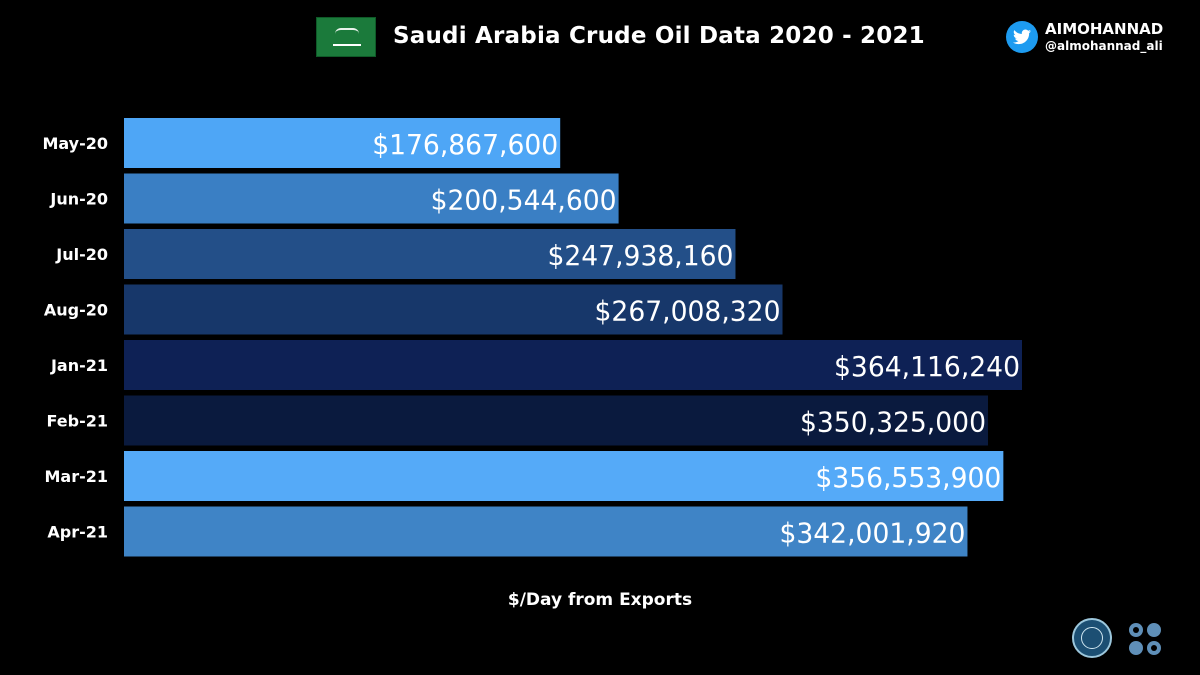 The width and height of the screenshot is (1200, 675). Describe the element at coordinates (75, 143) in the screenshot. I see `tick-label-may-20: May-20` at that location.